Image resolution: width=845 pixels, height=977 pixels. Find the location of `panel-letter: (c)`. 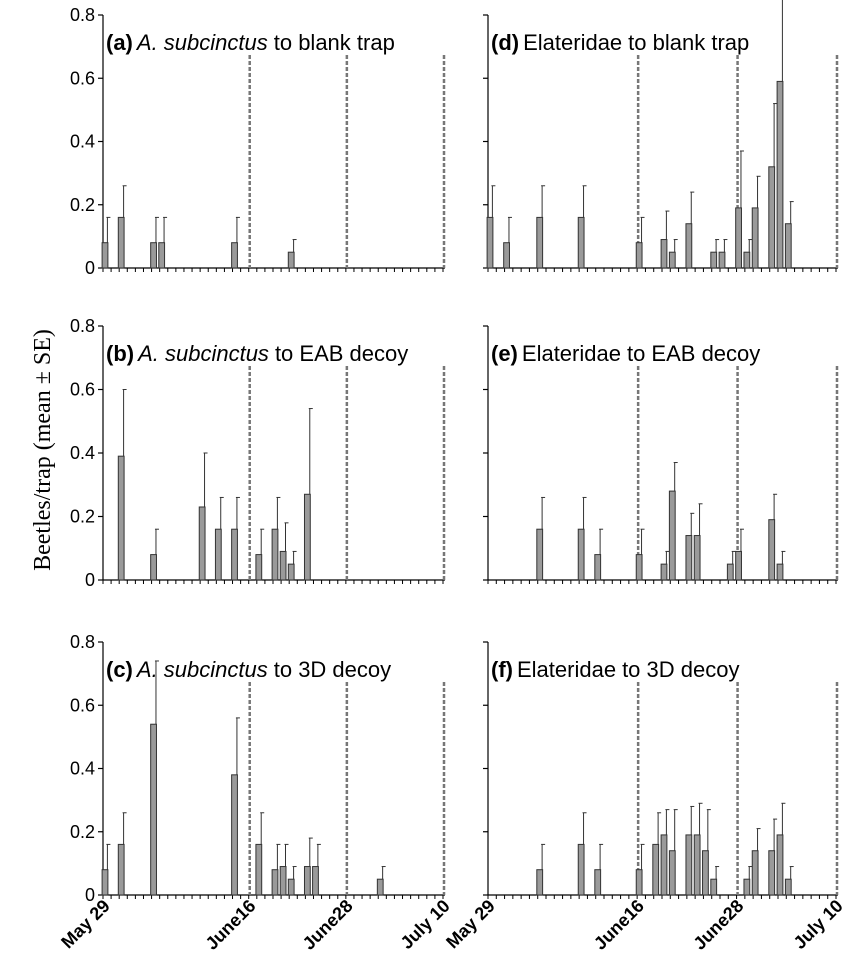

panel-letter: (c) is located at coordinates (119, 669).